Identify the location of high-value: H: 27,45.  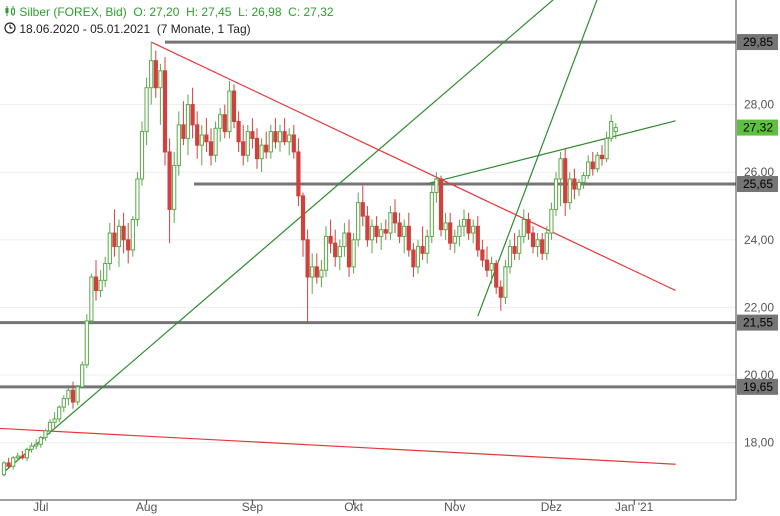
(209, 12).